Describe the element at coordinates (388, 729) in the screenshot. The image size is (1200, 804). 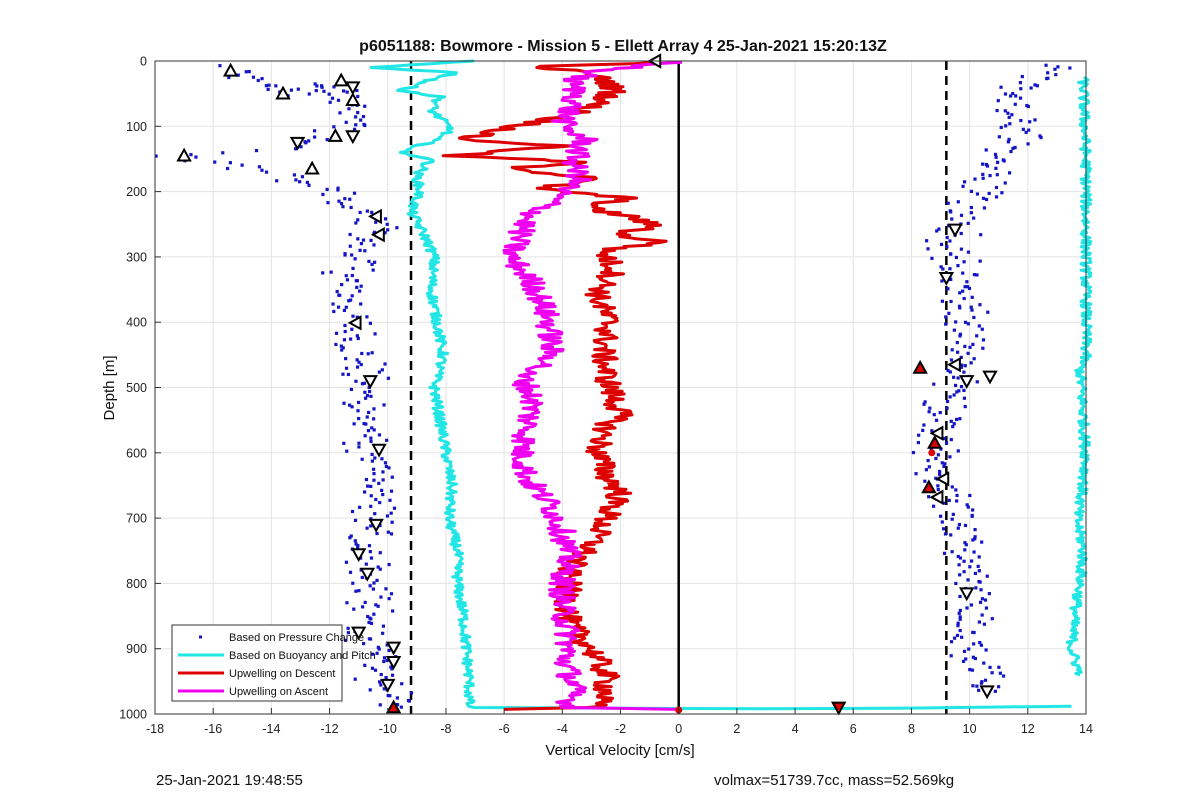
I see `x-tick-label: -10` at that location.